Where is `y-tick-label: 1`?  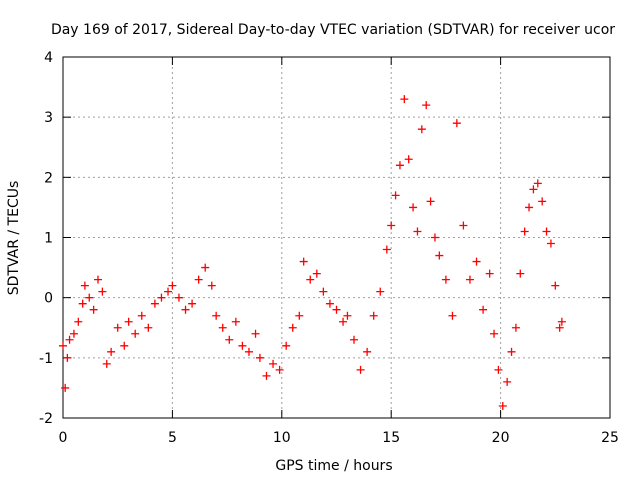 y-tick-label: 1 is located at coordinates (48, 239).